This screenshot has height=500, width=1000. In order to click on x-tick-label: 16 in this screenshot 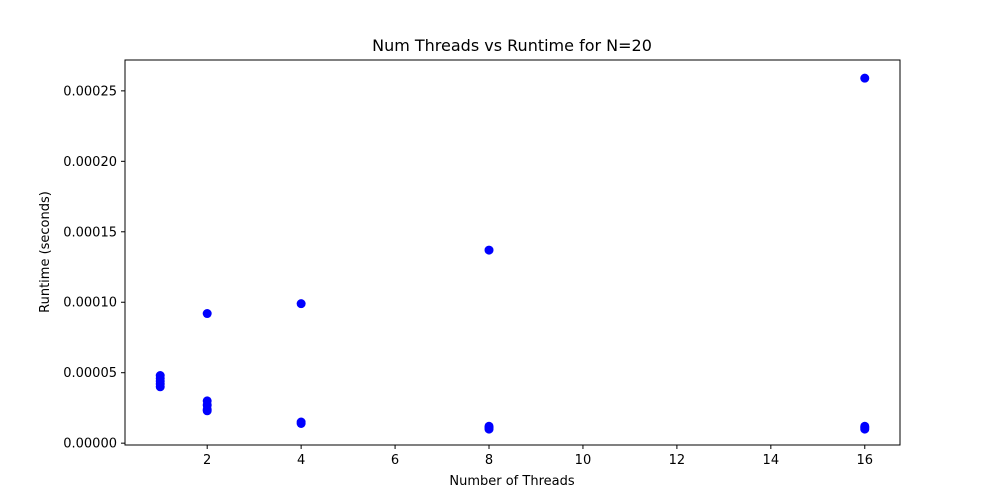, I will do `click(864, 460)`.